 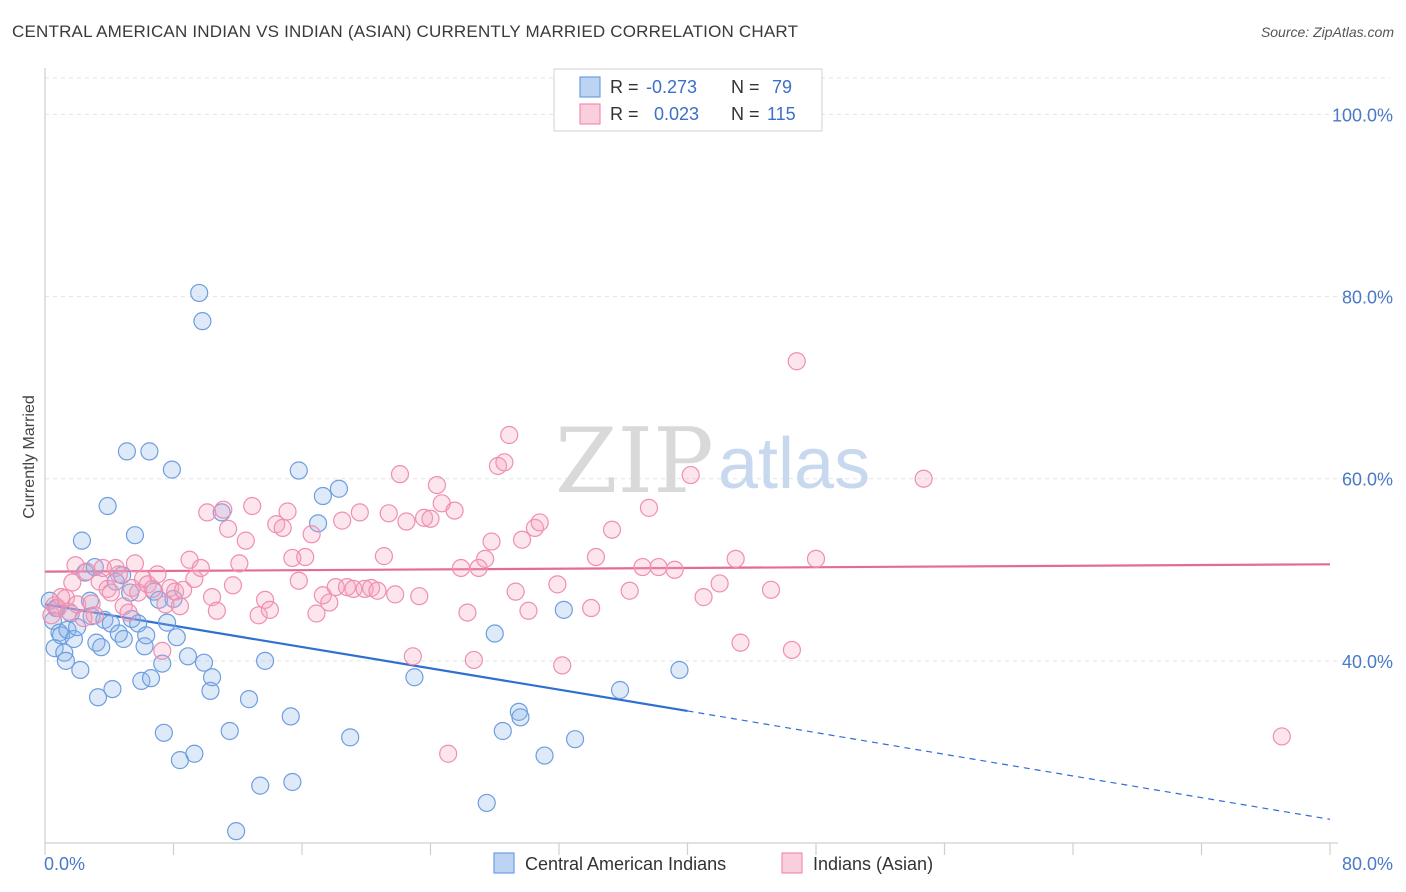 I want to click on legend-r-label-1: R =, so click(x=624, y=87).